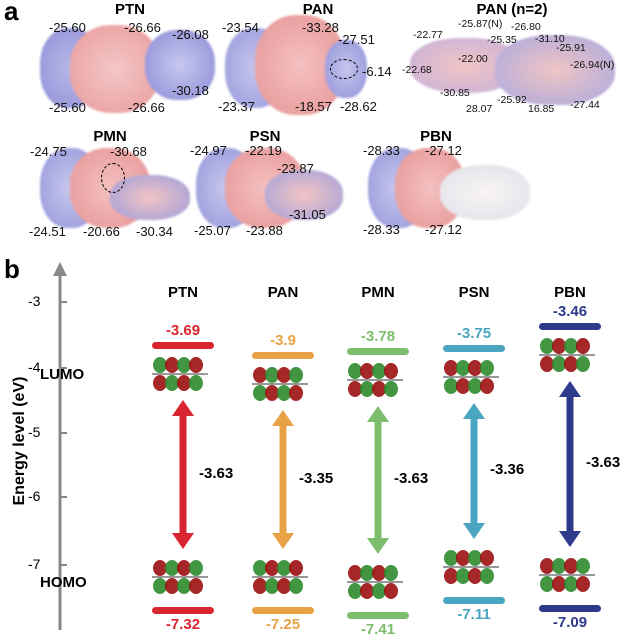  What do you see at coordinates (567, 465) in the screenshot?
I see `column-pbn` at bounding box center [567, 465].